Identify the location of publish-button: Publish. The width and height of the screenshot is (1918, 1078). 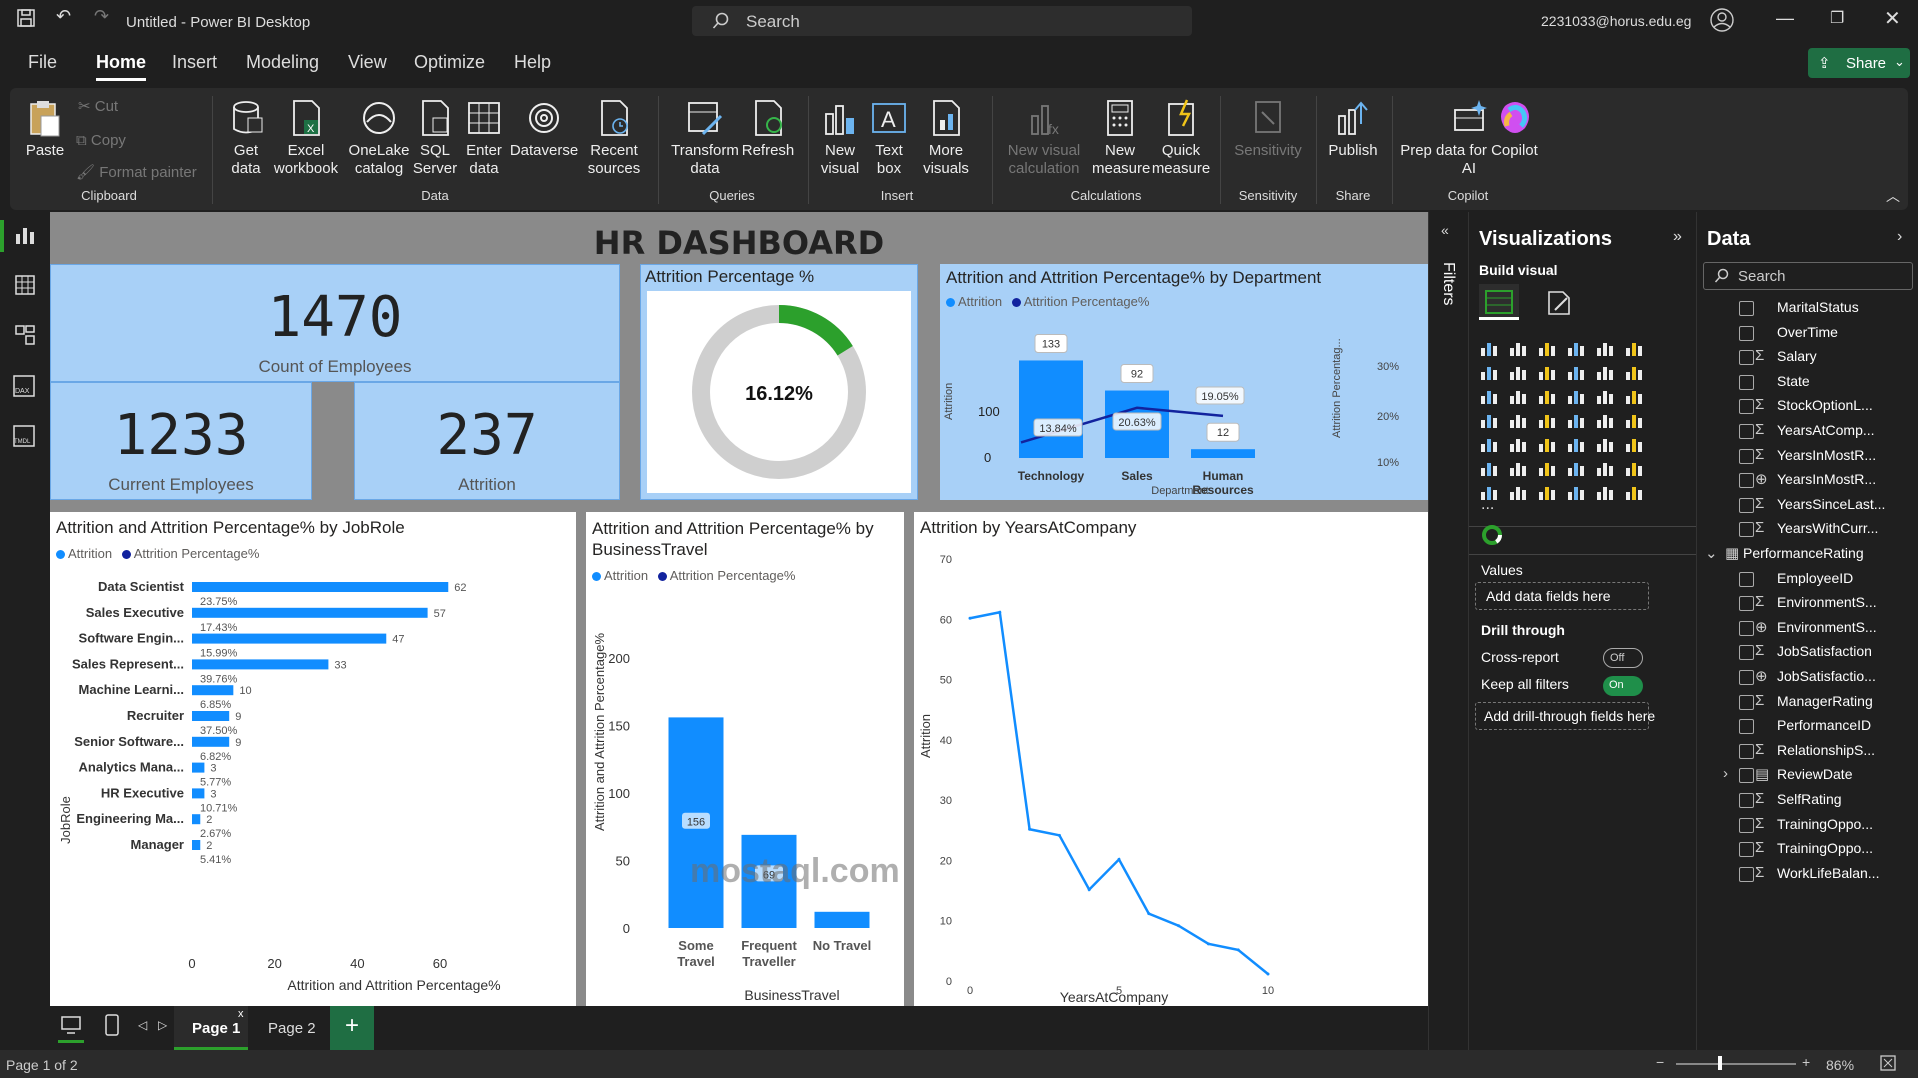
(1353, 129).